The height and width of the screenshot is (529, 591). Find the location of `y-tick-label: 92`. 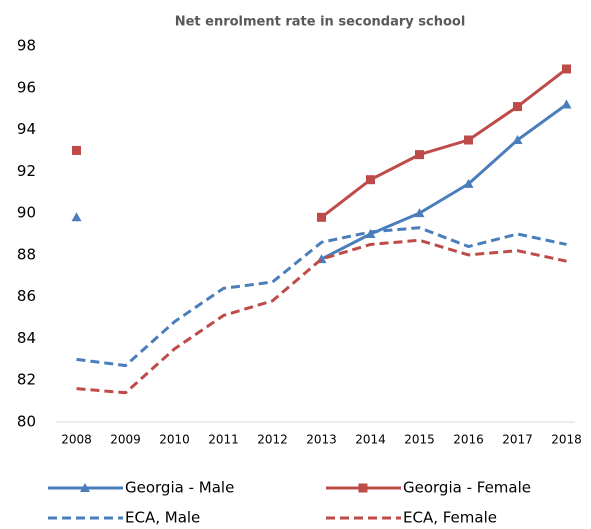

y-tick-label: 92 is located at coordinates (26, 171).